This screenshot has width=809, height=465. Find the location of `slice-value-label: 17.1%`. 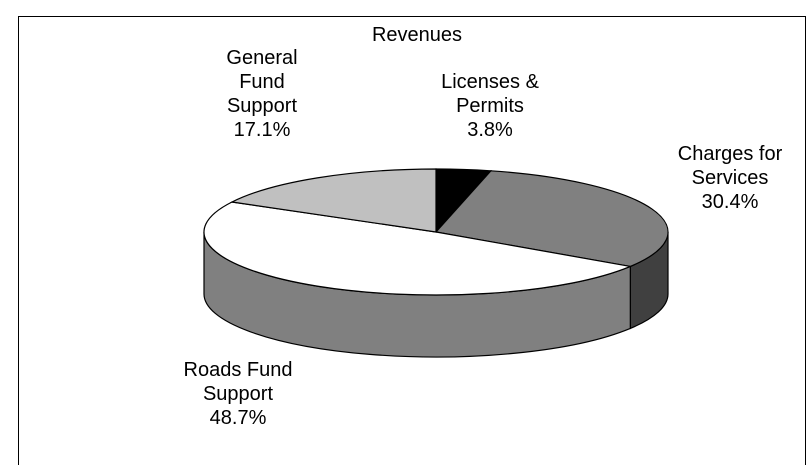

slice-value-label: 17.1% is located at coordinates (262, 130).